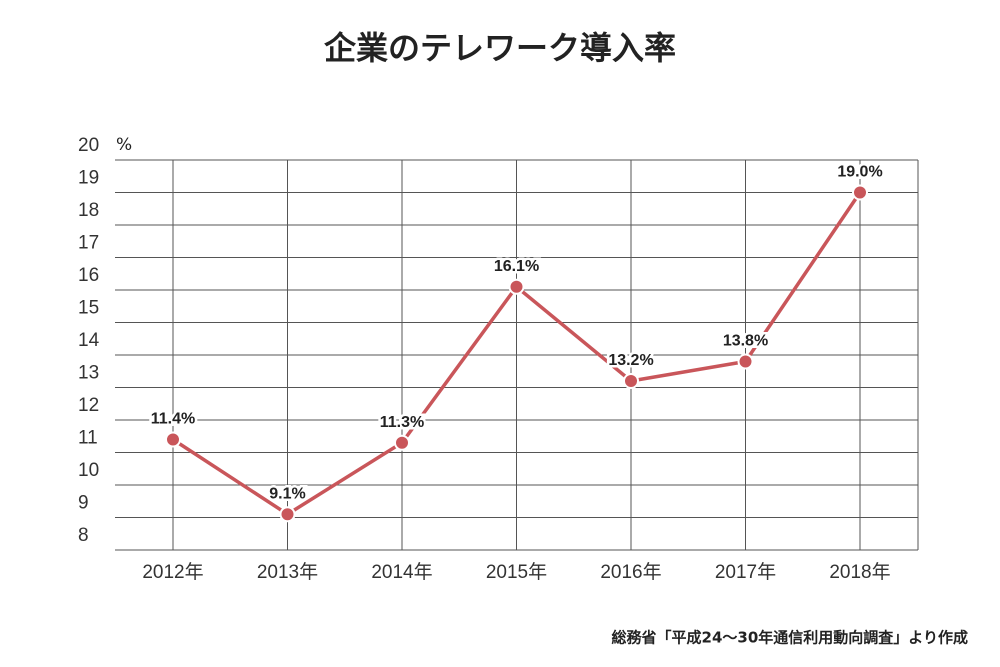 The image size is (1000, 667). What do you see at coordinates (88, 145) in the screenshot?
I see `y-tick-label: 20` at bounding box center [88, 145].